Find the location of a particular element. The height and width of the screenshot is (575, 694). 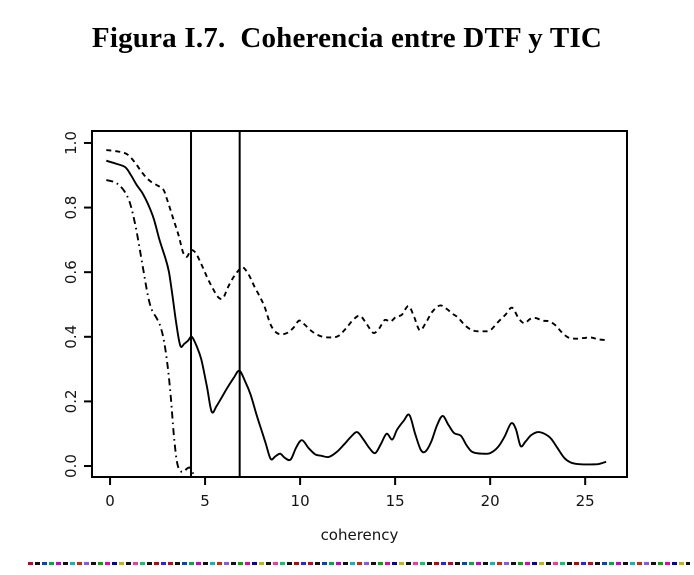

y-tick-label: 0.8 is located at coordinates (71, 208).